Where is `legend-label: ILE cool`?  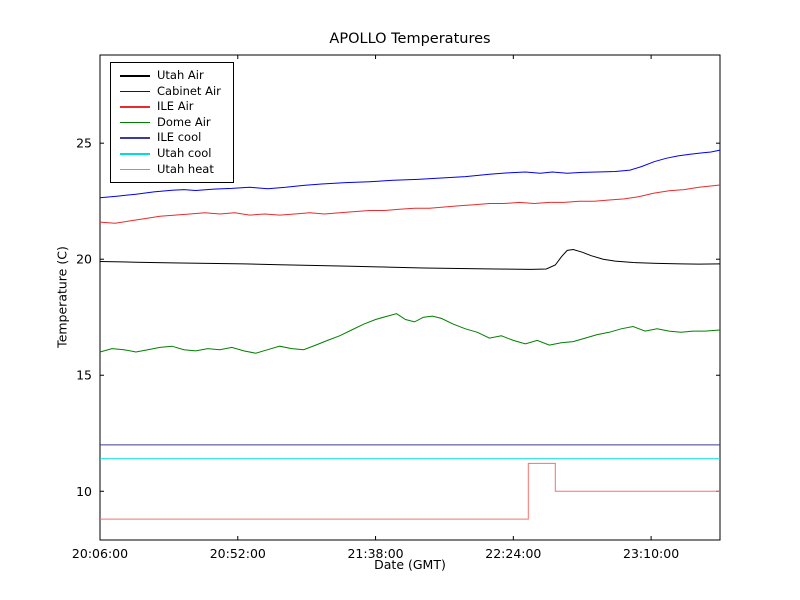
legend-label: ILE cool is located at coordinates (179, 137).